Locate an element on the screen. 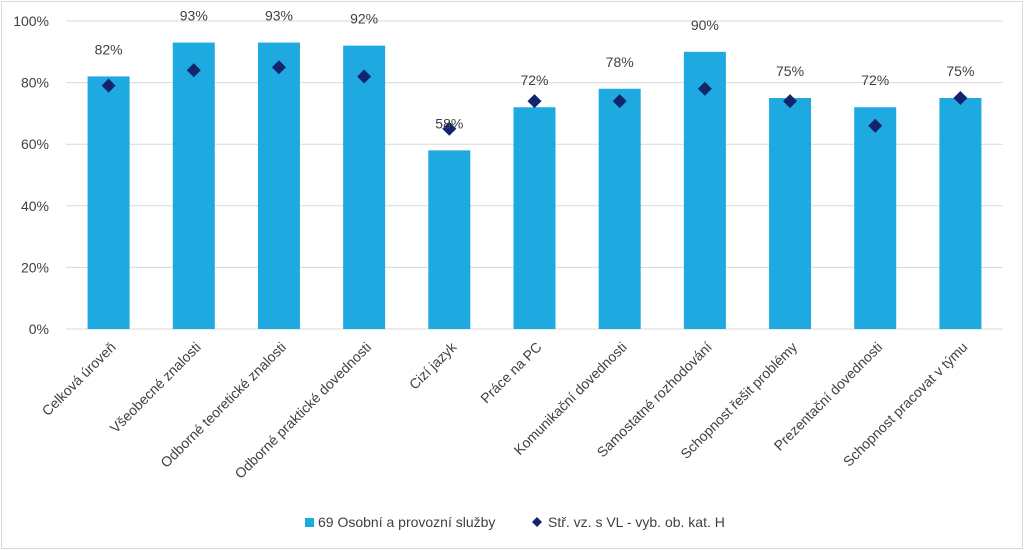 The width and height of the screenshot is (1024, 550). category-label: Všeobecné znalosti is located at coordinates (155, 387).